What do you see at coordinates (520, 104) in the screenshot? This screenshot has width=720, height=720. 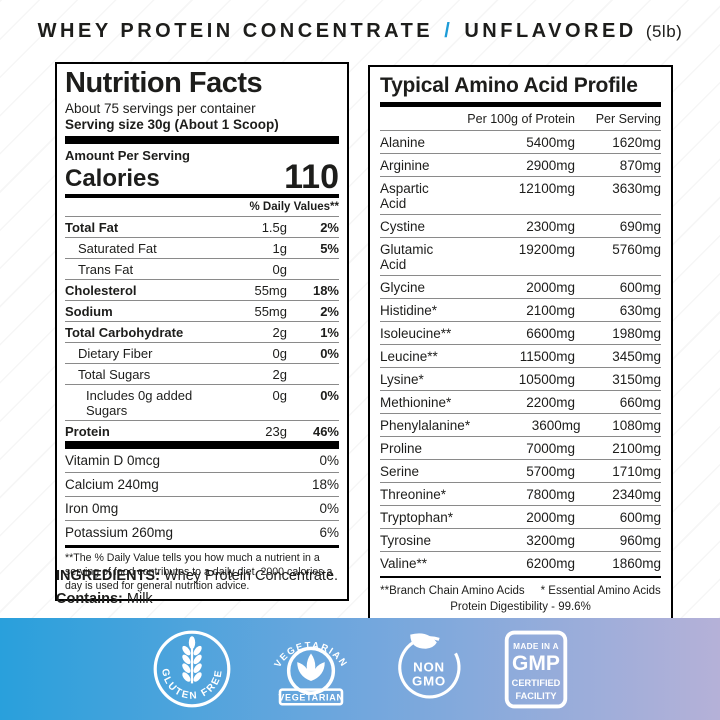 I see `divider-thick` at bounding box center [520, 104].